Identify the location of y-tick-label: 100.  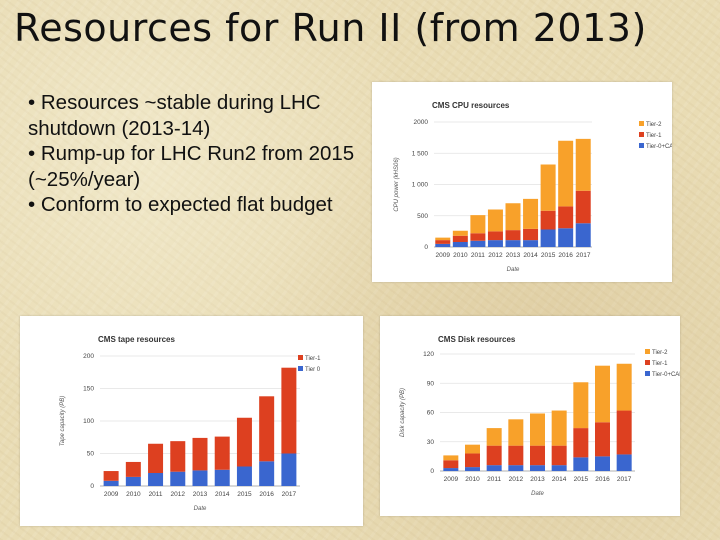
(88, 421).